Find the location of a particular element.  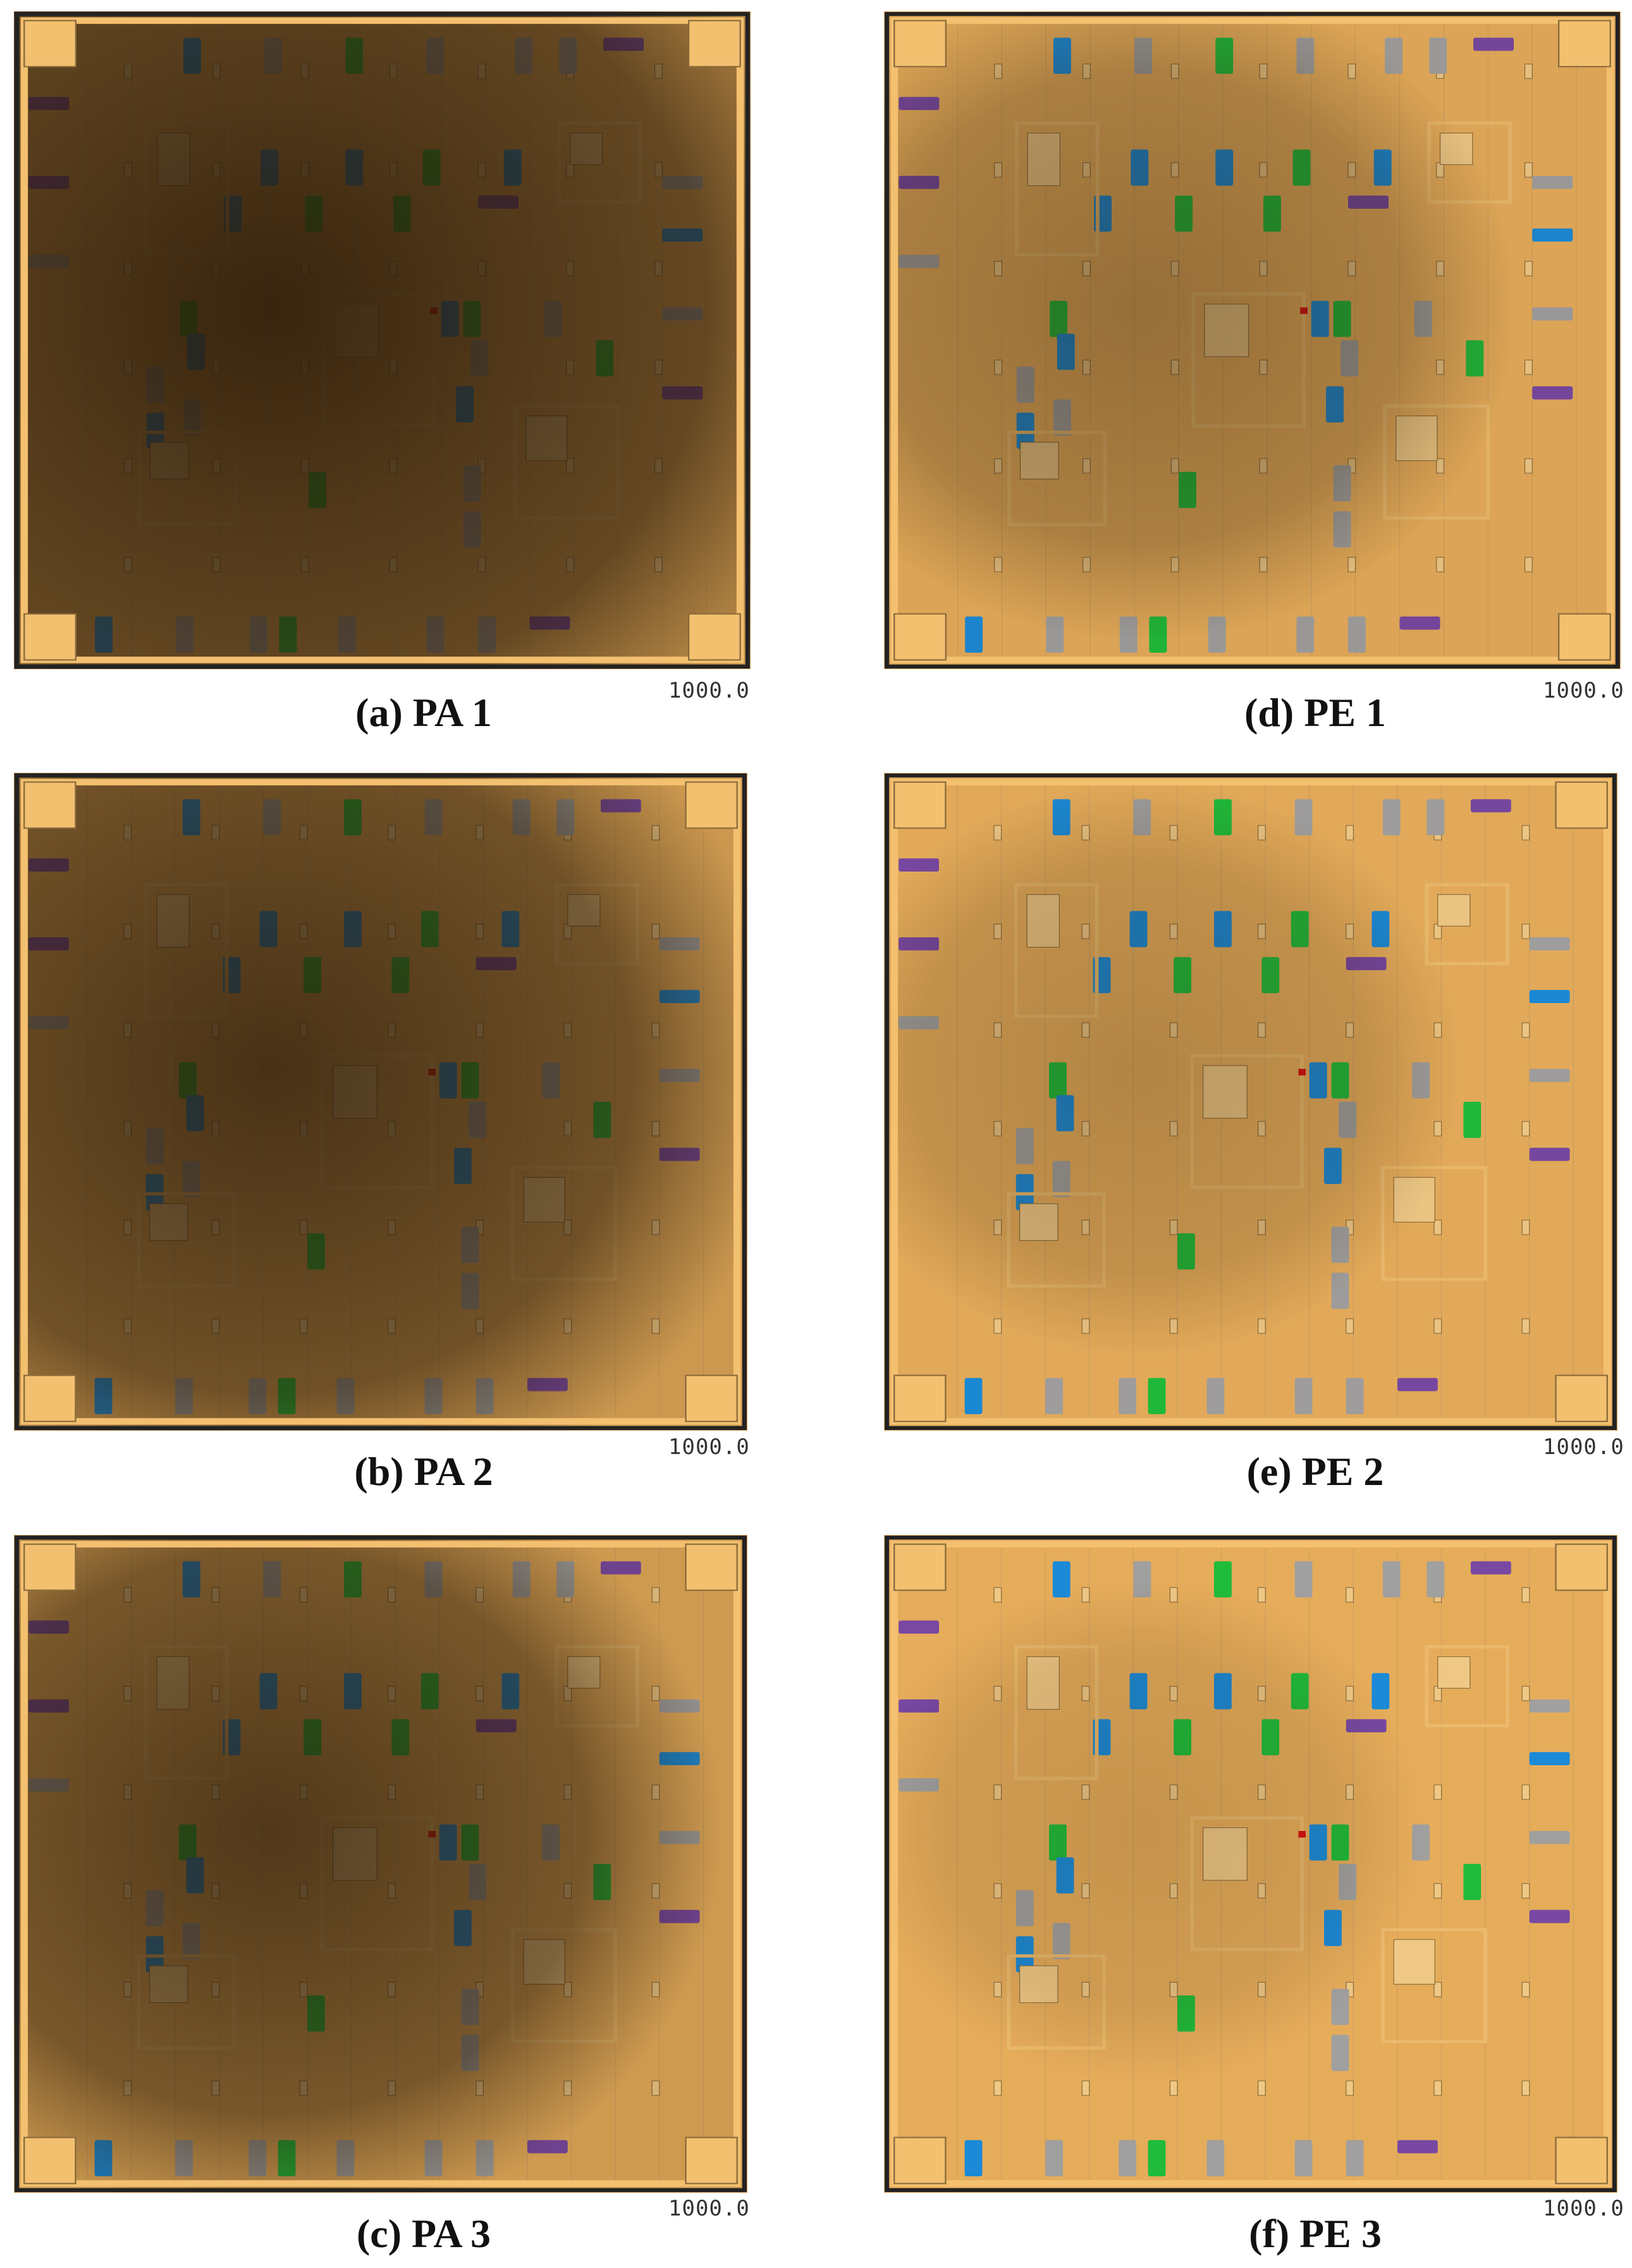

panel-pa3 is located at coordinates (380, 1864).